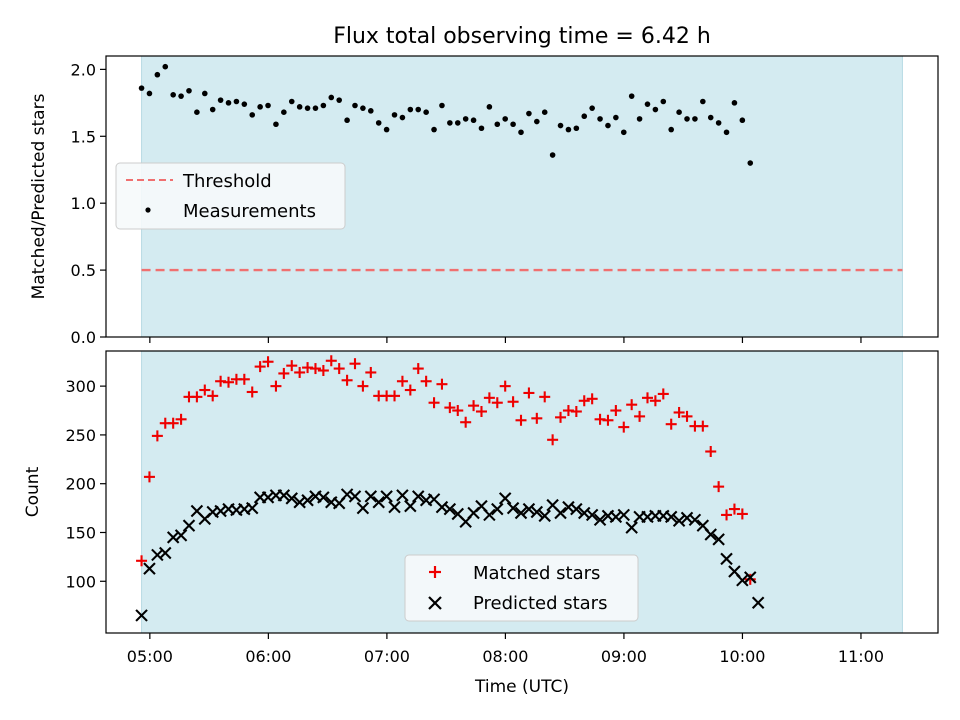 The height and width of the screenshot is (720, 960). What do you see at coordinates (435, 603) in the screenshot?
I see `legend-predicted-swatch` at bounding box center [435, 603].